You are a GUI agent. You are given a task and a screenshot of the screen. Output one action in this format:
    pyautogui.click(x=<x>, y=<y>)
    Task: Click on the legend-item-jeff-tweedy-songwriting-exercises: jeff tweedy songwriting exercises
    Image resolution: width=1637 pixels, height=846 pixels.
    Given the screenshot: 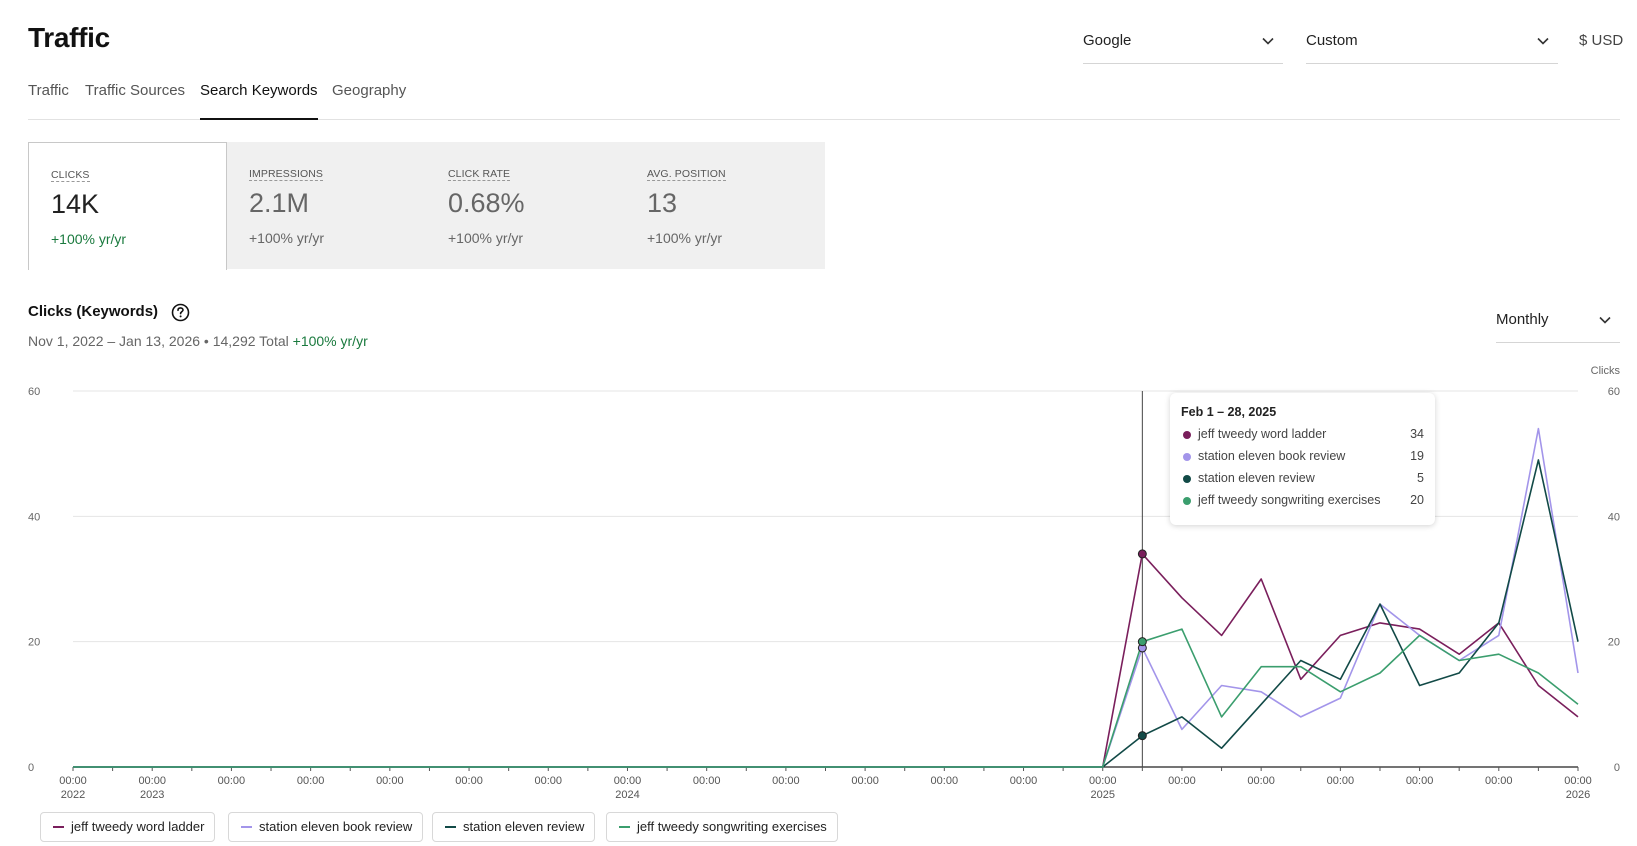 What is the action you would take?
    pyautogui.click(x=722, y=827)
    